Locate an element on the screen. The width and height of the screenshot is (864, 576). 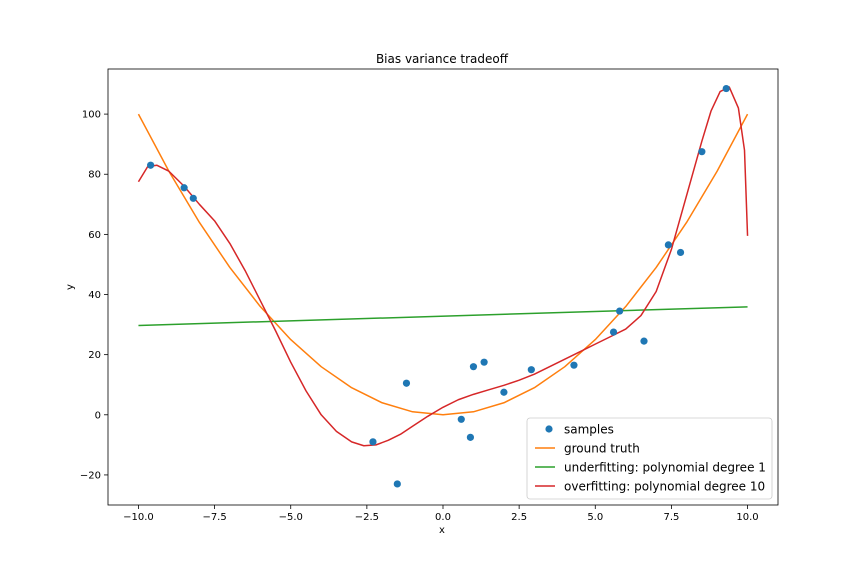
legend-label: underfitting: polynomial degree 1 is located at coordinates (665, 468).